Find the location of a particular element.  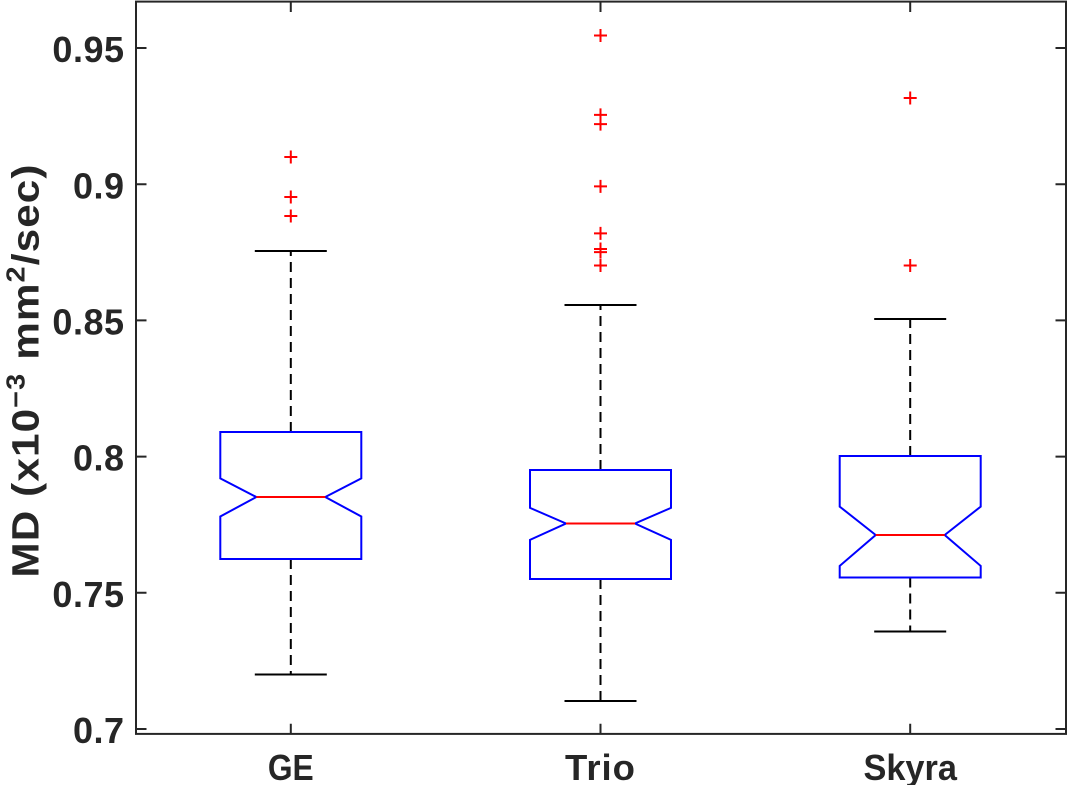

svg-text: MD (x10−3 mm2/sec) is located at coordinates (24, 370).